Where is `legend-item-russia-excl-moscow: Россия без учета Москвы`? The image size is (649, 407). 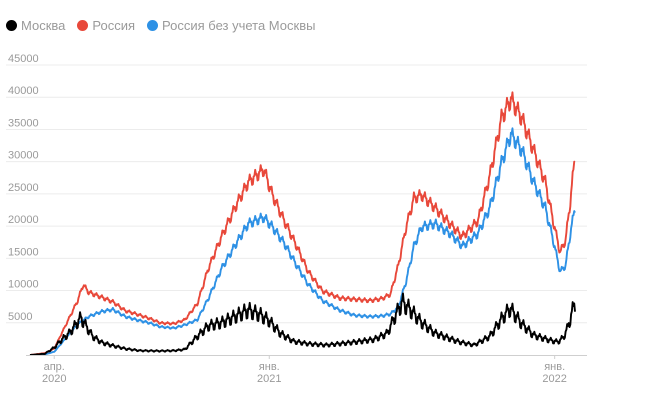
legend-item-russia-excl-moscow: Россия без учета Москвы is located at coordinates (231, 25).